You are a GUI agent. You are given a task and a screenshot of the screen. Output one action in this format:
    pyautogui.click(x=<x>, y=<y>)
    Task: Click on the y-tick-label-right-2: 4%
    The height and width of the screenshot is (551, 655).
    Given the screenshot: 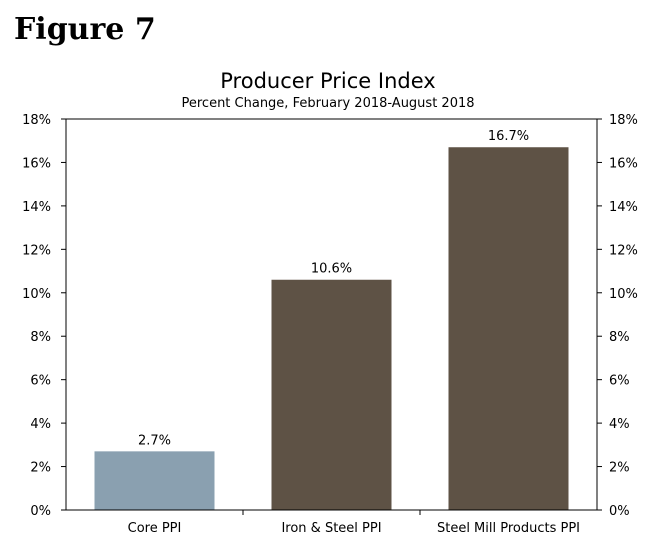 What is the action you would take?
    pyautogui.click(x=619, y=424)
    